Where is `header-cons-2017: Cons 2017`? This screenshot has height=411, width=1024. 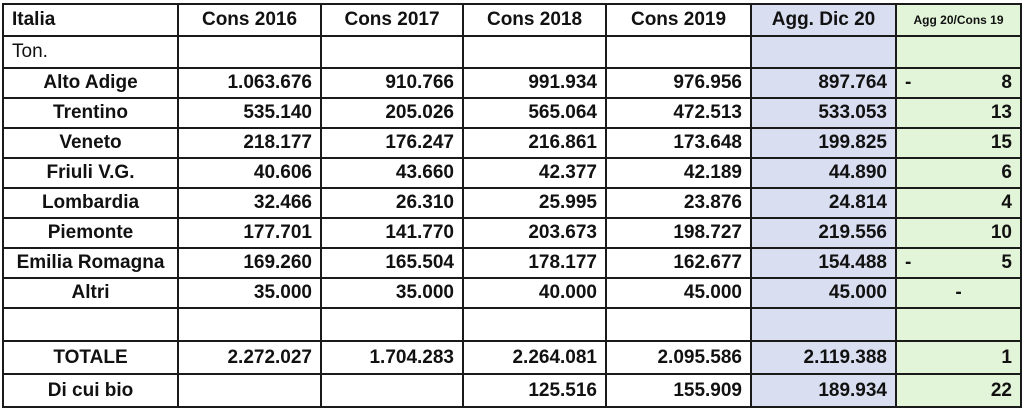 header-cons-2017: Cons 2017 is located at coordinates (392, 20).